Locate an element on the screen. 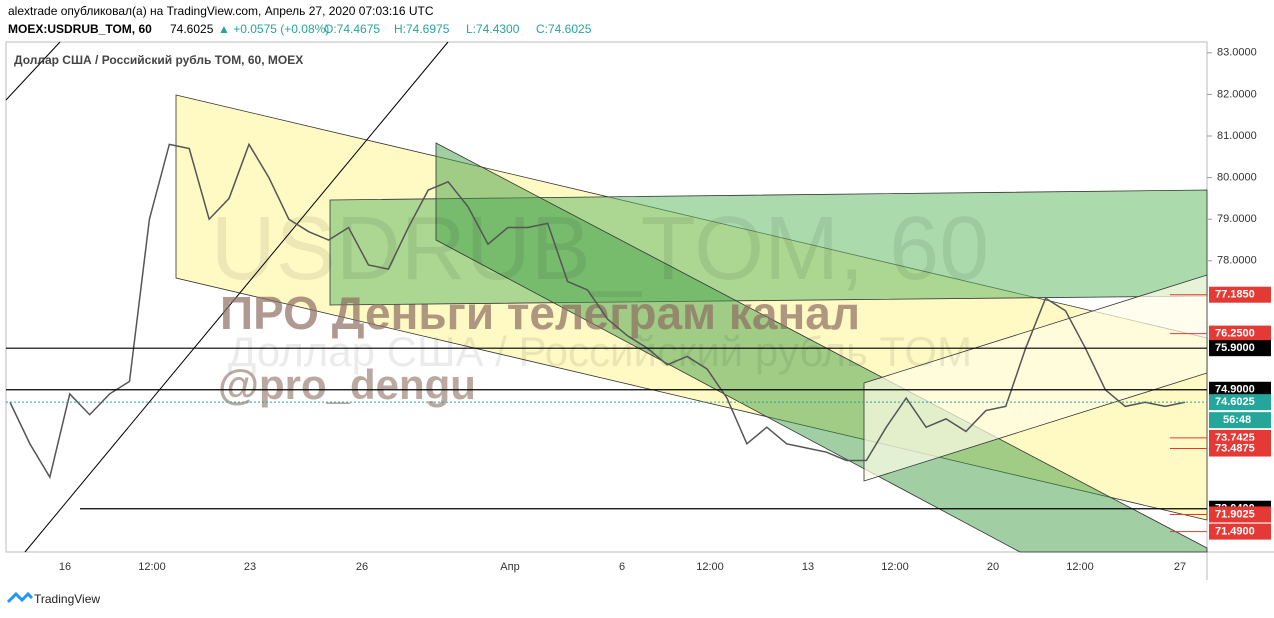 This screenshot has width=1274, height=618. x-tick-label: 16 is located at coordinates (65, 567).